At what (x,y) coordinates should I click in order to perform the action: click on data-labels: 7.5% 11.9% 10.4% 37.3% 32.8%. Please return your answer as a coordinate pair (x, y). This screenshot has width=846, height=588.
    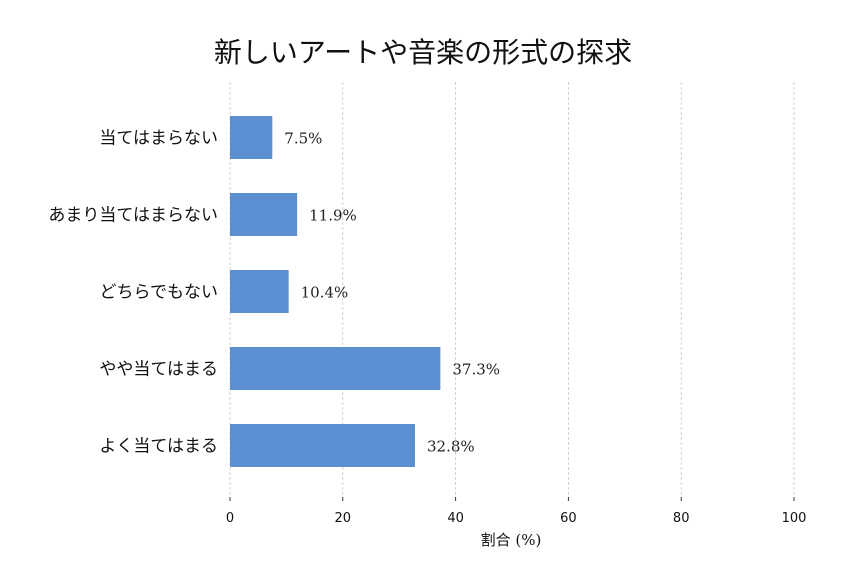
    Looking at the image, I should click on (392, 293).